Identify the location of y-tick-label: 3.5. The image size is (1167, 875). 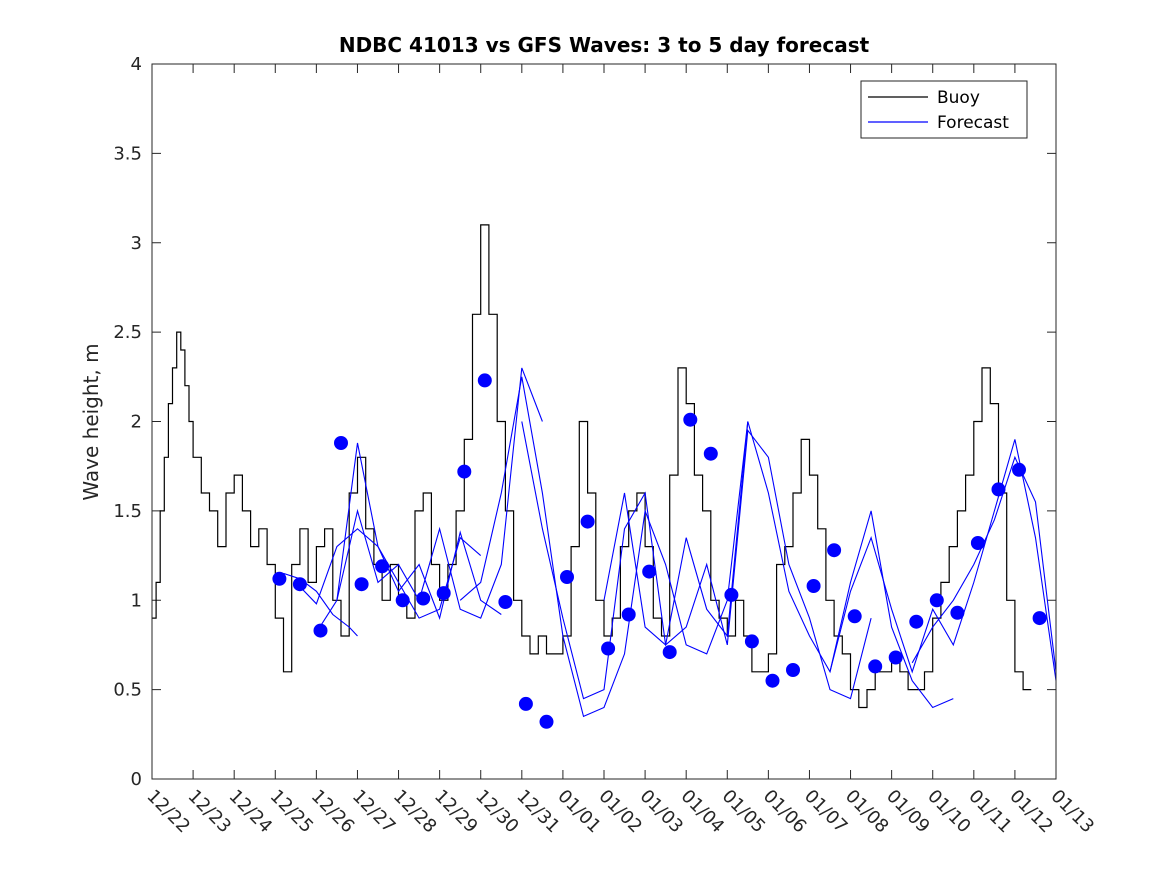
(127, 153).